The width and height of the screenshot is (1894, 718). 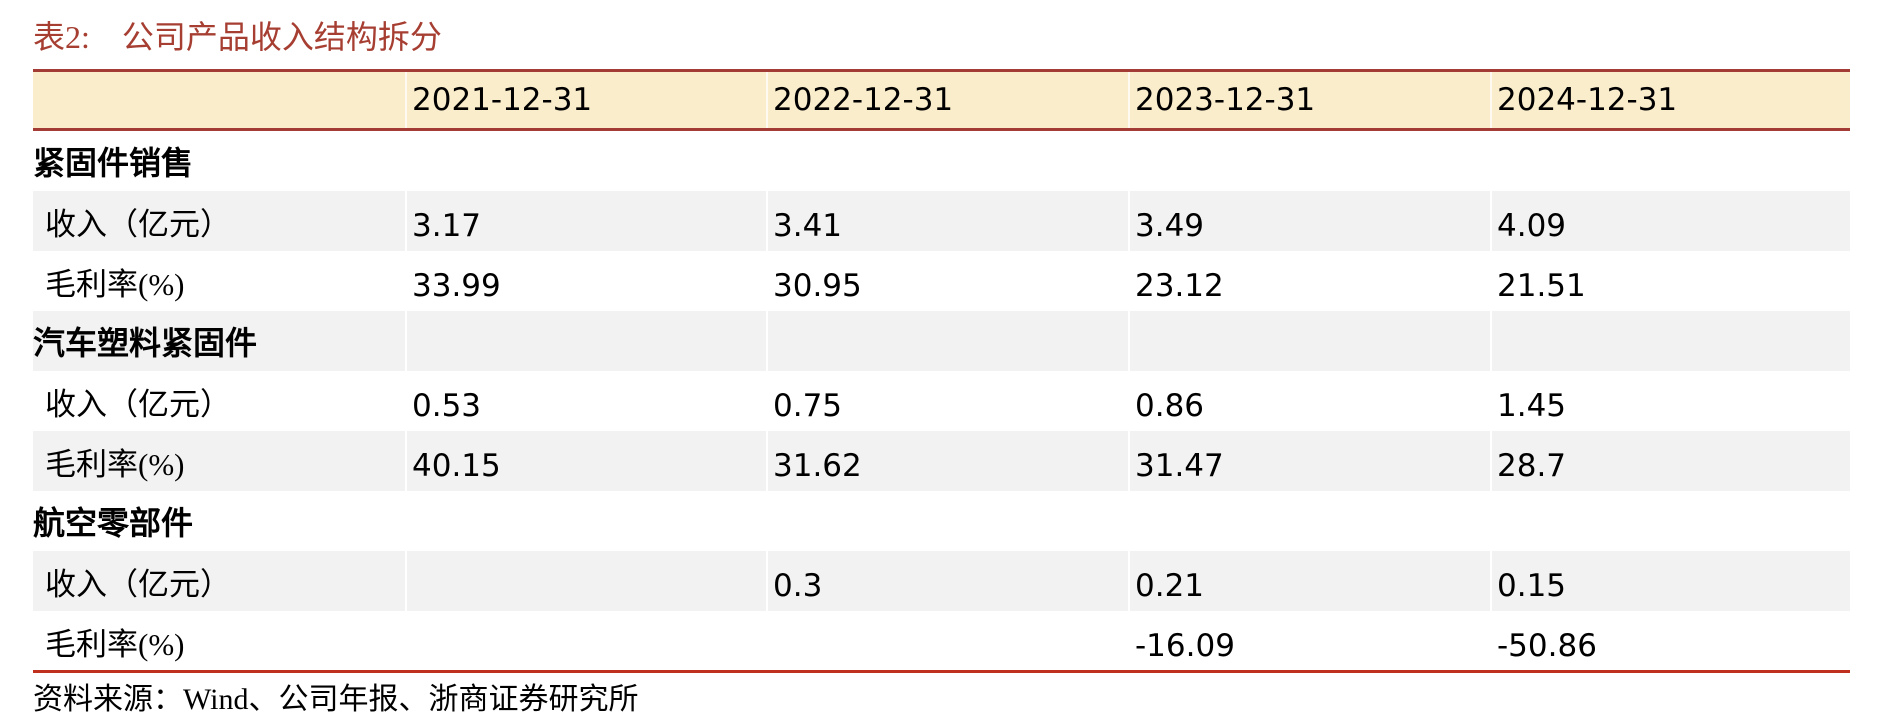 What do you see at coordinates (1670, 401) in the screenshot?
I see `cell-value: 1.45` at bounding box center [1670, 401].